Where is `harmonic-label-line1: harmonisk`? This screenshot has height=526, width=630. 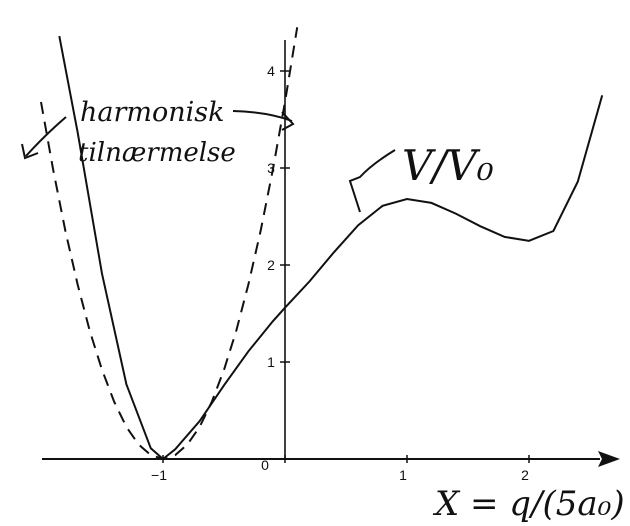 harmonic-label-line1: harmonisk is located at coordinates (152, 112).